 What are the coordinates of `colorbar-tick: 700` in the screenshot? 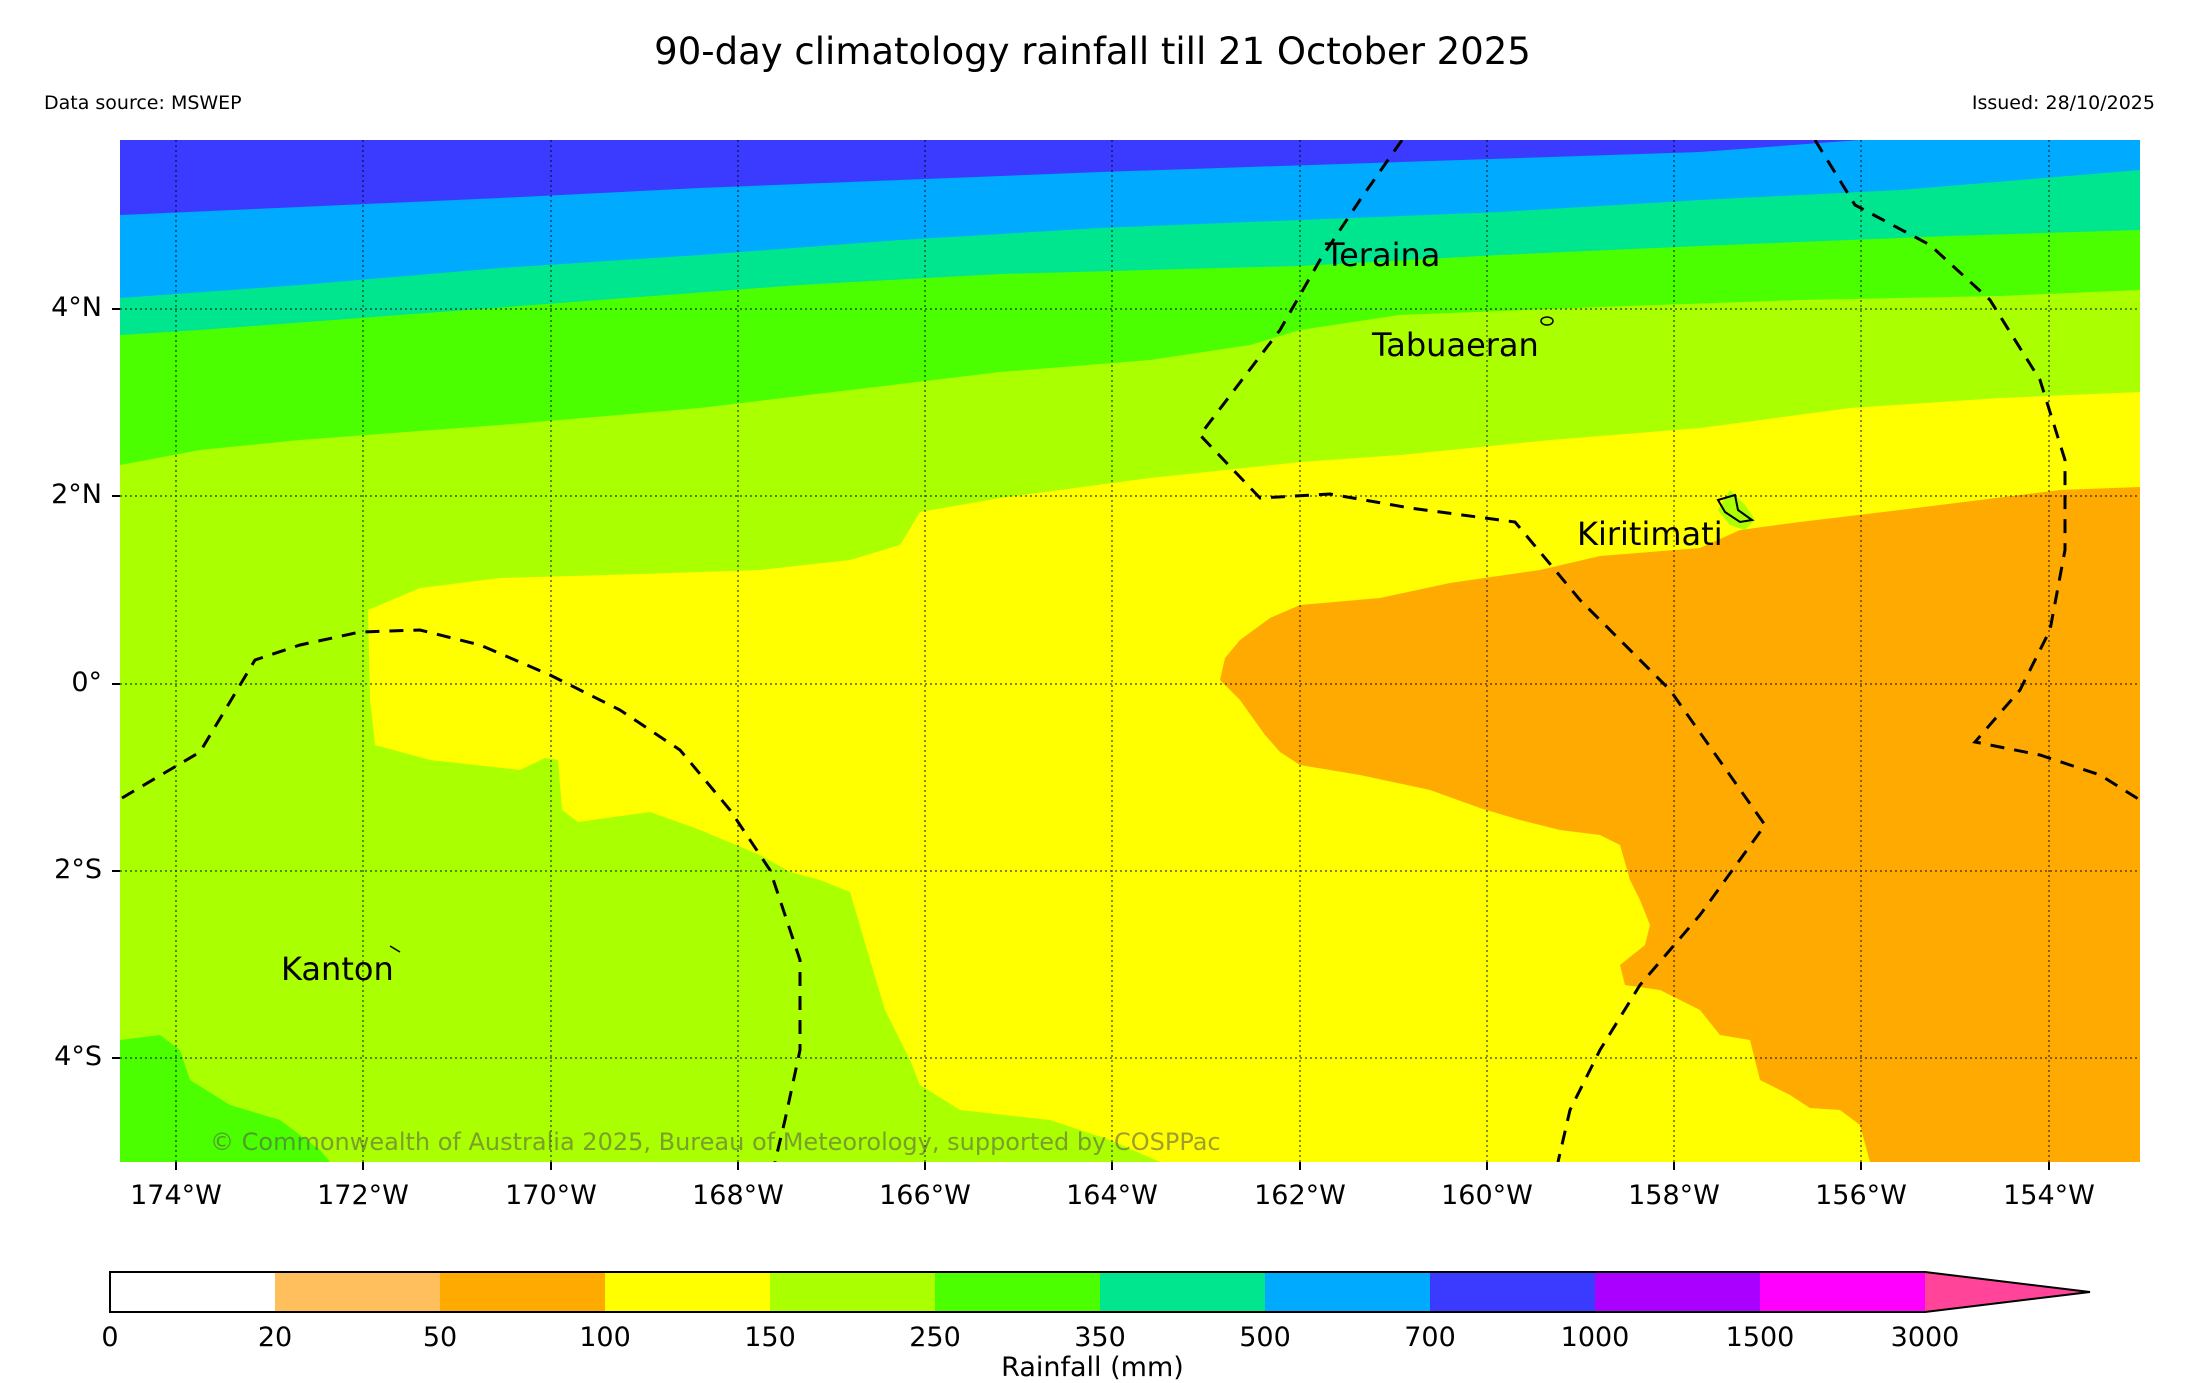 It's located at (1430, 1337).